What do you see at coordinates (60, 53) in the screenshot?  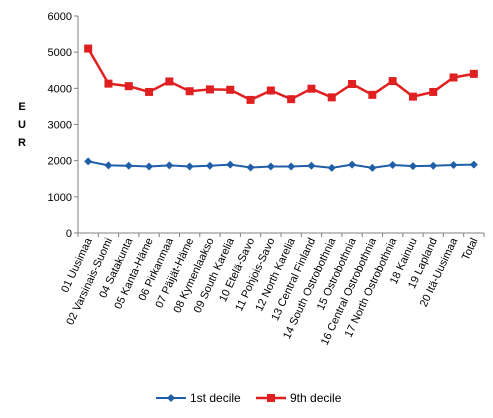 I see `y-tick-label: 5000` at bounding box center [60, 53].